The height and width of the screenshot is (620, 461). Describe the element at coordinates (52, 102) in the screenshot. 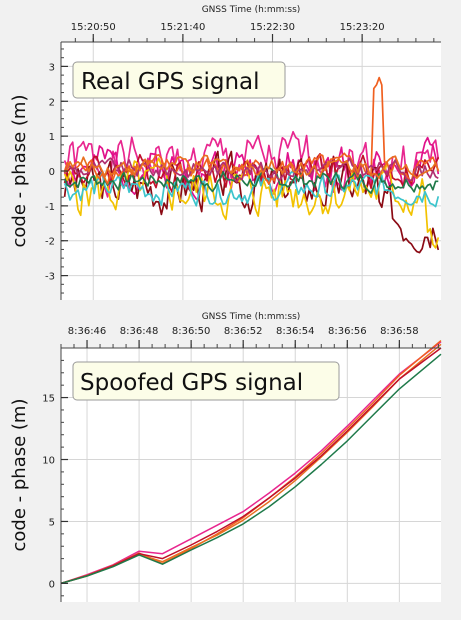

I see `y-tick-label: 2` at that location.